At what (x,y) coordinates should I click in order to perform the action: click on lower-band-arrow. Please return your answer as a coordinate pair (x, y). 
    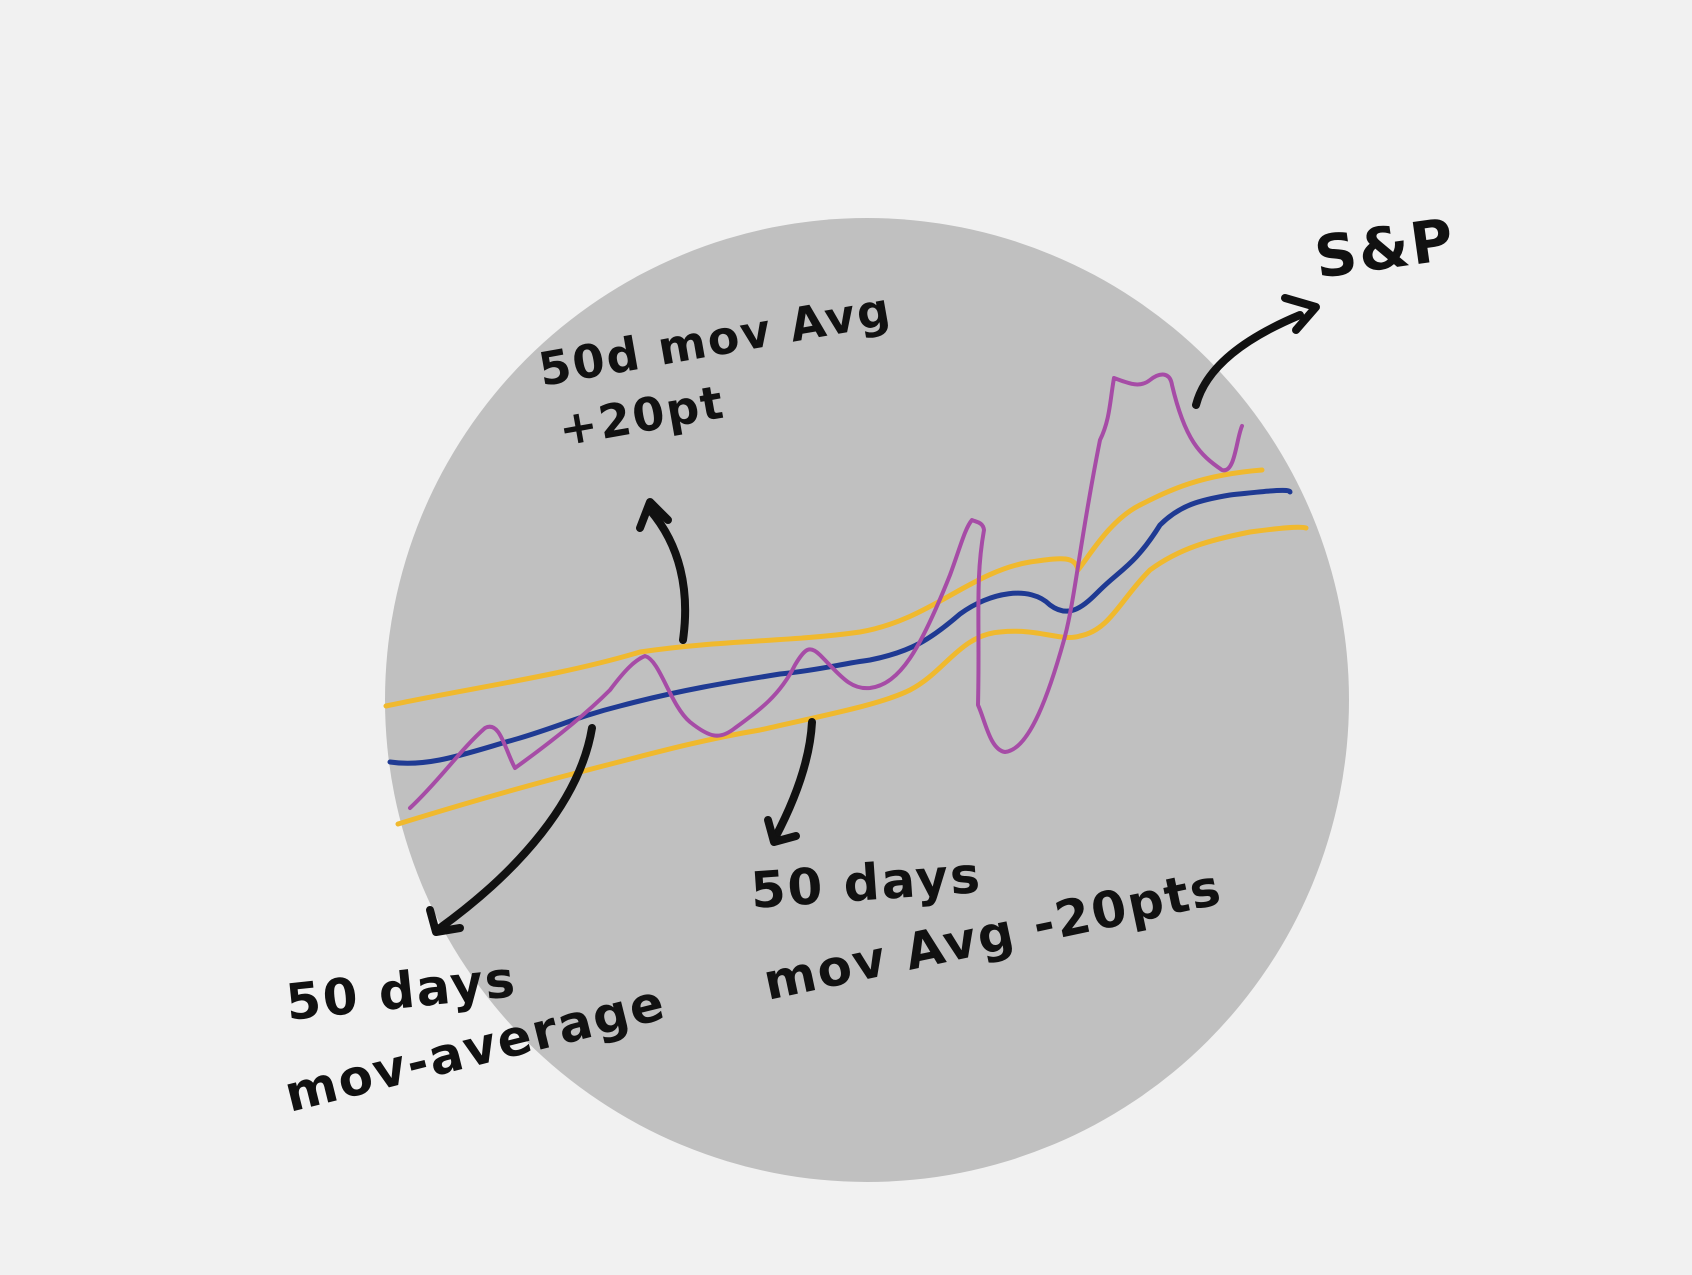
    Looking at the image, I should click on (793, 780).